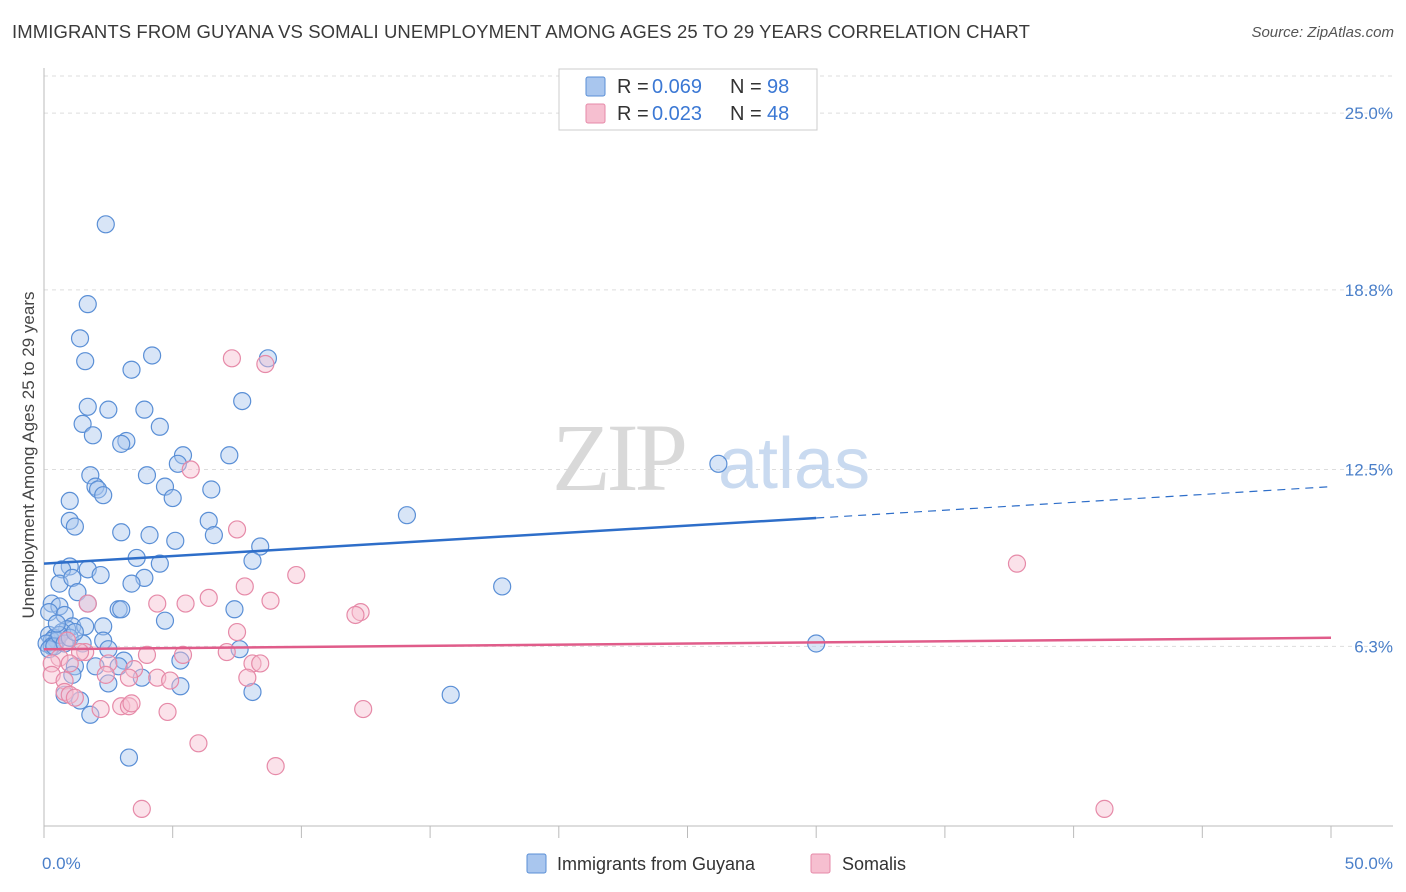 This screenshot has width=1406, height=892. I want to click on legend-n-label-1: N =, so click(746, 87).